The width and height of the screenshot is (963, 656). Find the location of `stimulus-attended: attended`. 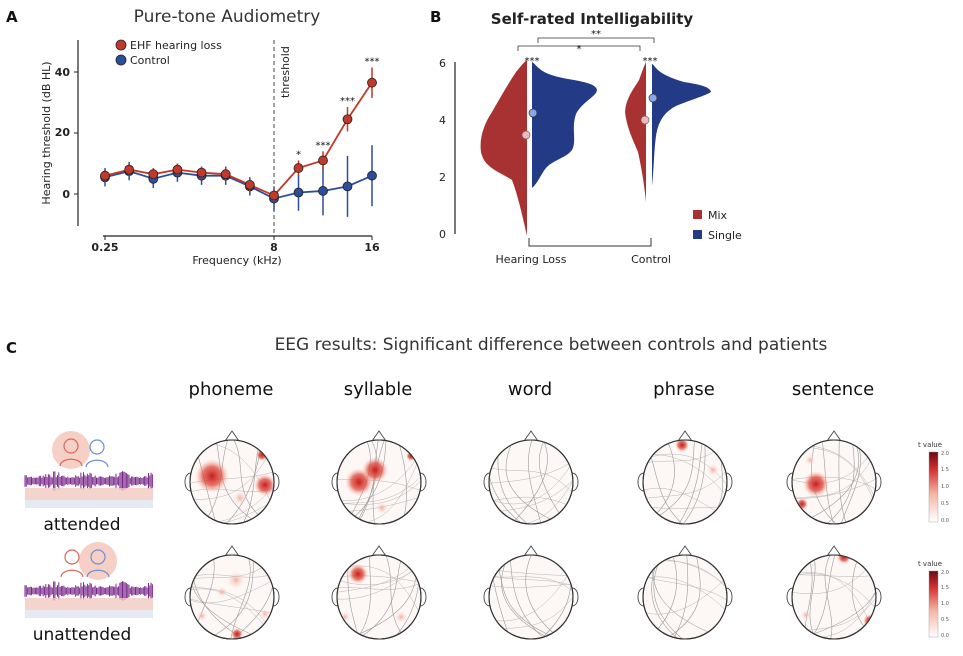

stimulus-attended: attended is located at coordinates (88, 483).